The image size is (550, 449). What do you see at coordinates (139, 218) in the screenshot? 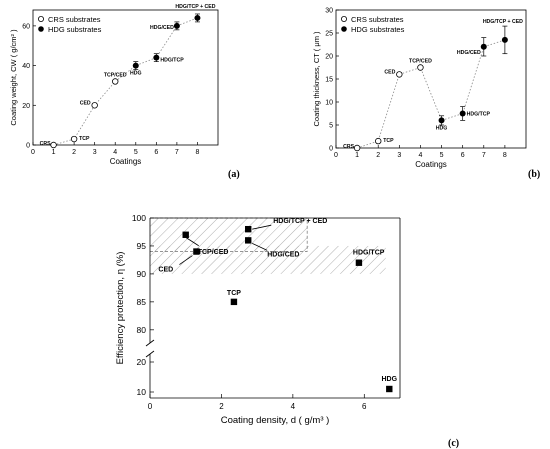
I see `y-tick-label: 100` at bounding box center [139, 218].